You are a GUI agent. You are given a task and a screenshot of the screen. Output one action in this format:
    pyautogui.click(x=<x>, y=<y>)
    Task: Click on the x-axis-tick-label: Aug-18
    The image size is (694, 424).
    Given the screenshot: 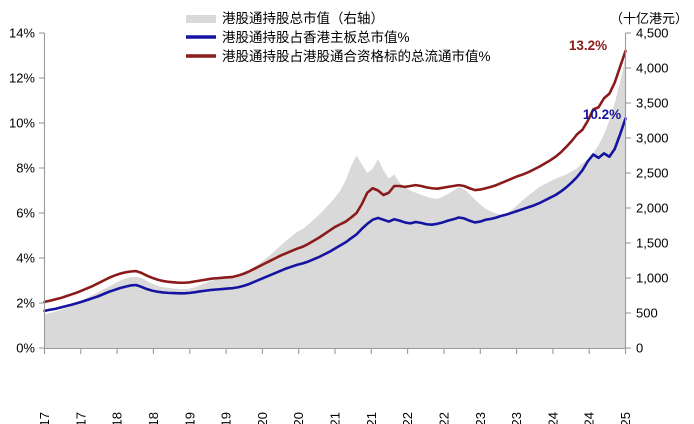 What is the action you would take?
    pyautogui.click(x=153, y=418)
    